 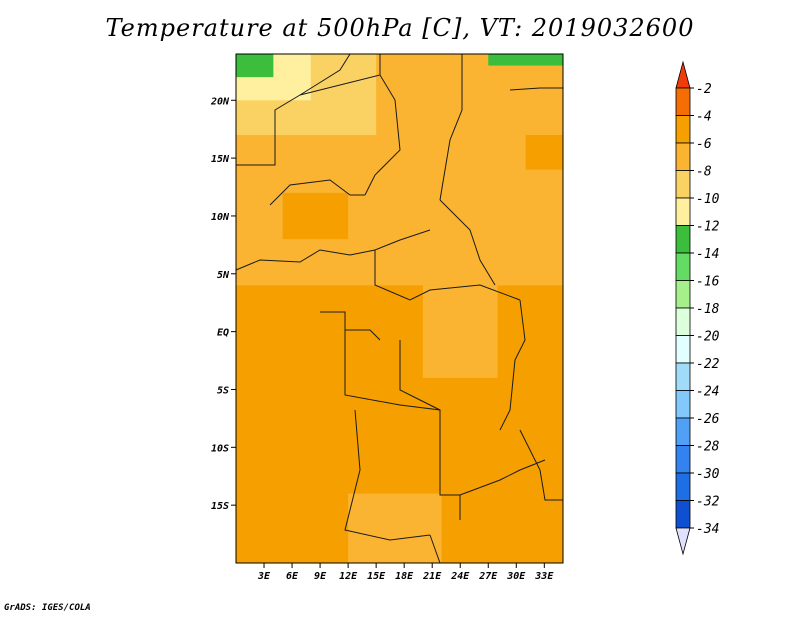 What do you see at coordinates (708, 502) in the screenshot?
I see `colorbar-label: -32` at bounding box center [708, 502].